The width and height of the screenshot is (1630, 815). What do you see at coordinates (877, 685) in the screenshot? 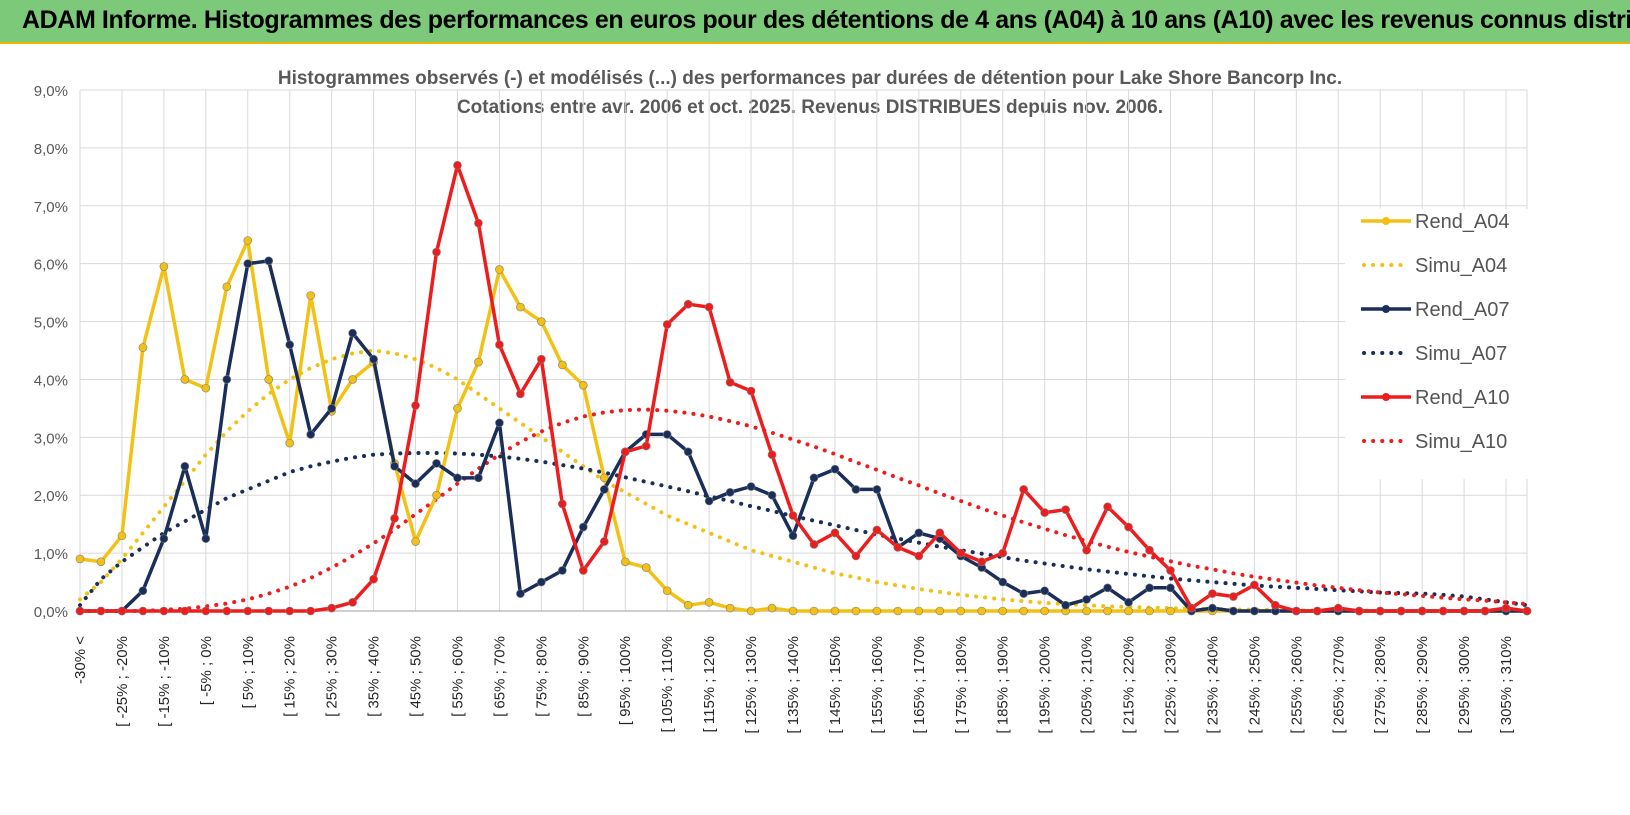
I see `x-tick-label: [ 155% ; 160%` at bounding box center [877, 685].